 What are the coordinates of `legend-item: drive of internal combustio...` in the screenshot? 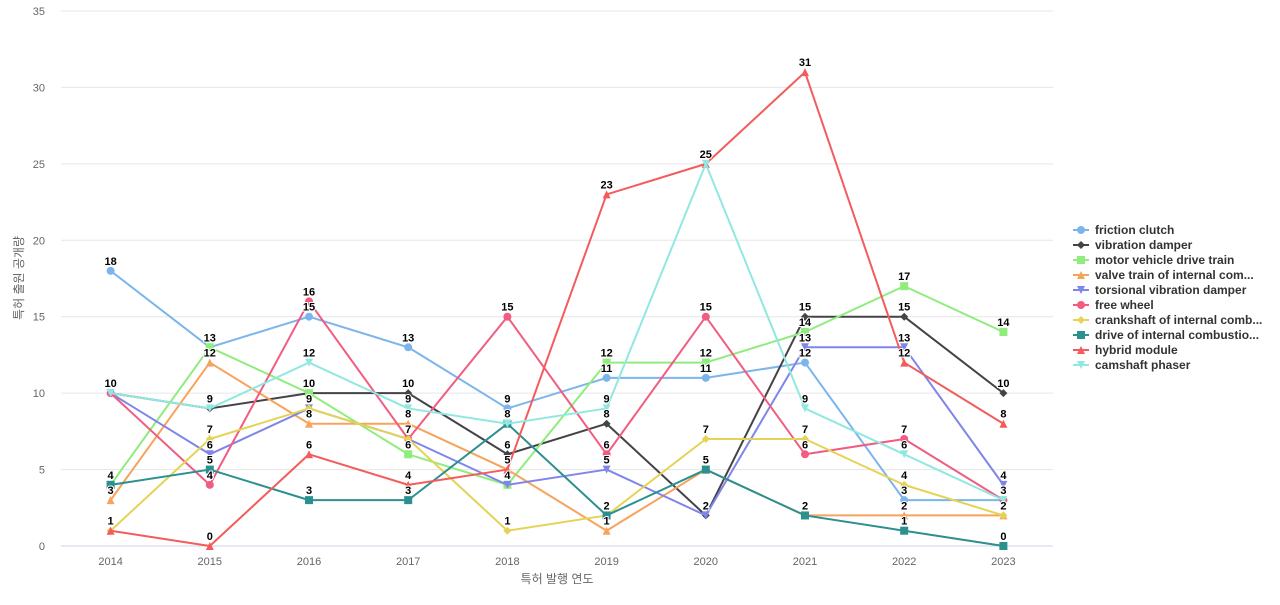 It's located at (1166, 335).